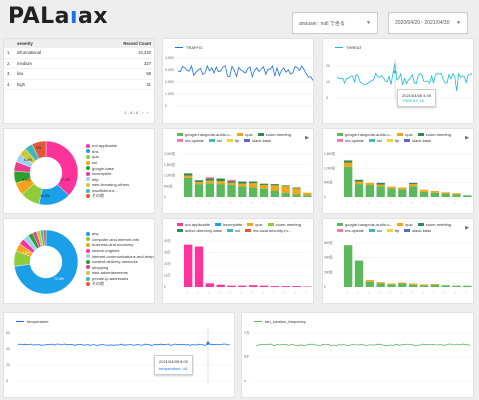  What do you see at coordinates (47, 43) in the screenshot?
I see `column-header-severity: severity` at bounding box center [47, 43].